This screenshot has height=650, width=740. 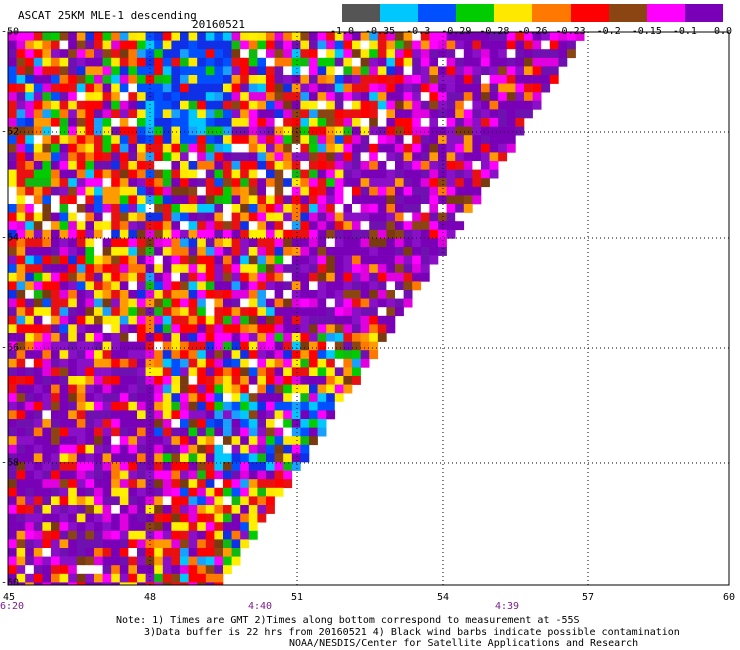 What do you see at coordinates (729, 597) in the screenshot?
I see `lon-label-60: 60` at bounding box center [729, 597].